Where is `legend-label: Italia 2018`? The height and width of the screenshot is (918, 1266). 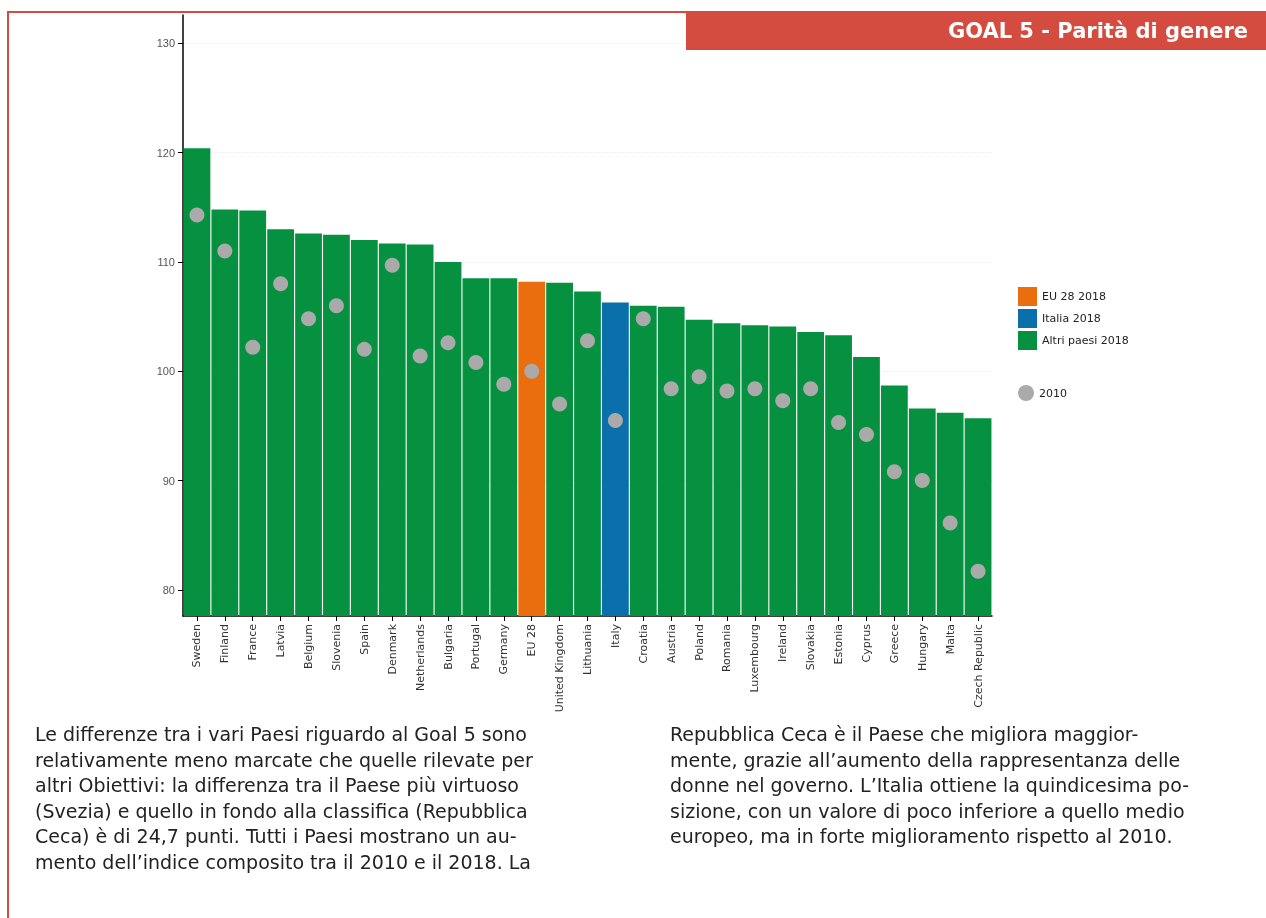
legend-label: Italia 2018 is located at coordinates (1071, 318).